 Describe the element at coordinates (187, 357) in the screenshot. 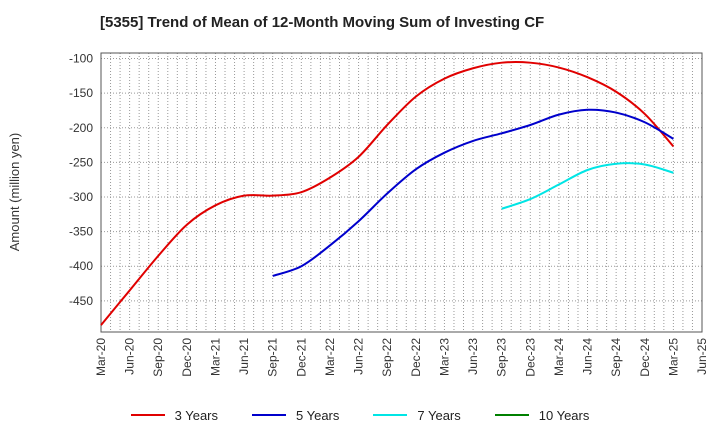

I see `x-tick-label: Dec-20` at that location.